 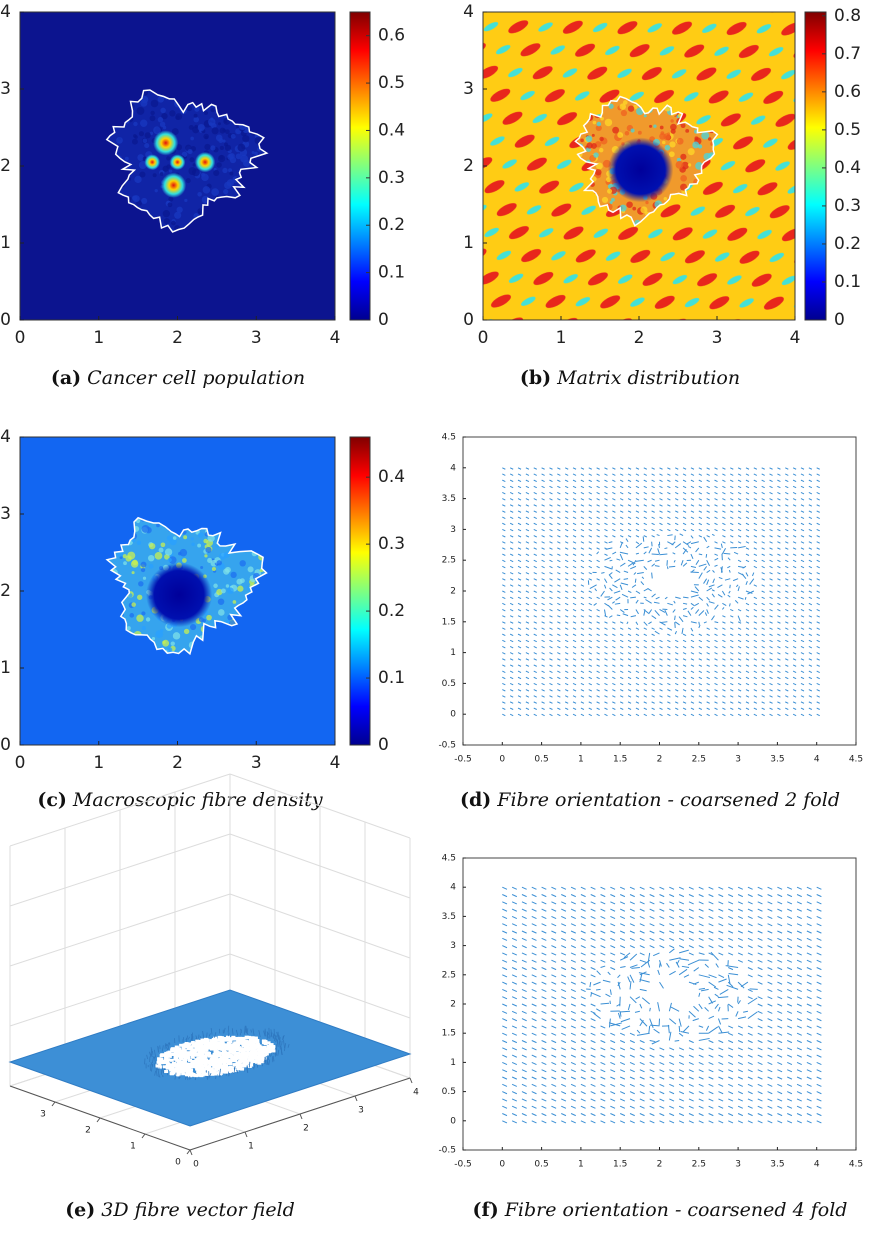 I want to click on colorbar-tick-label: 0.2, so click(x=391, y=611).